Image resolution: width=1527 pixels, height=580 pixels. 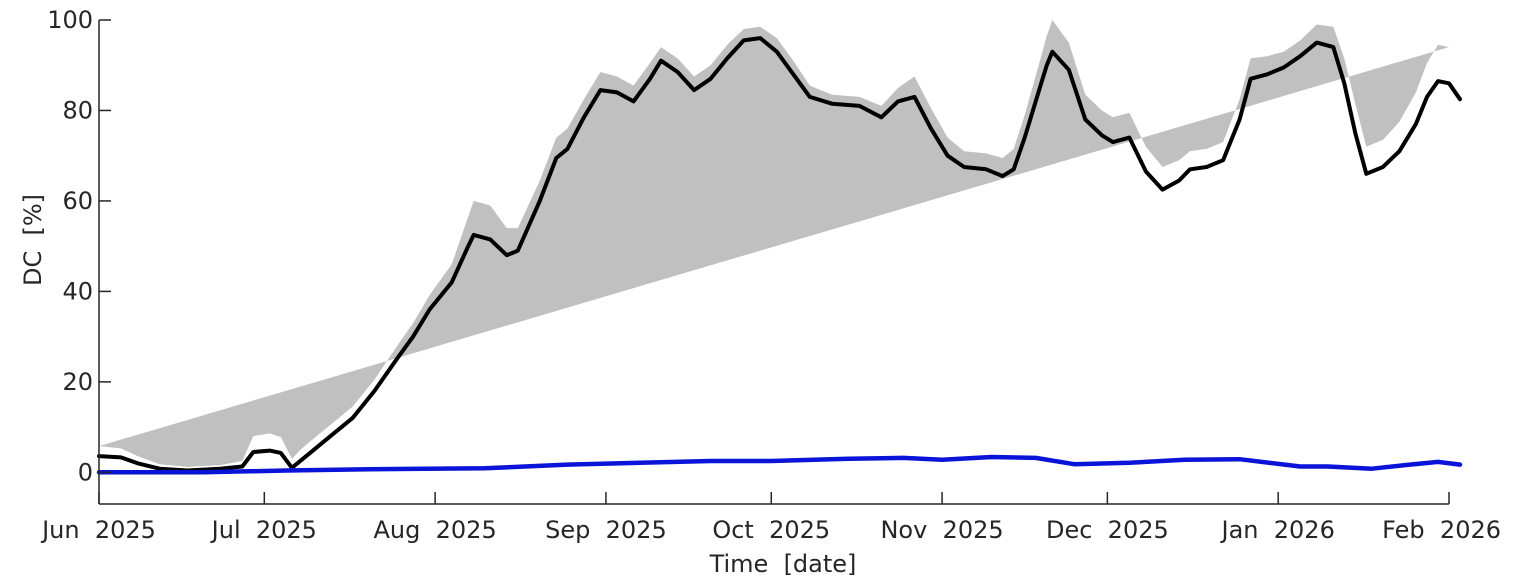 I want to click on series-2-line, so click(x=779, y=464).